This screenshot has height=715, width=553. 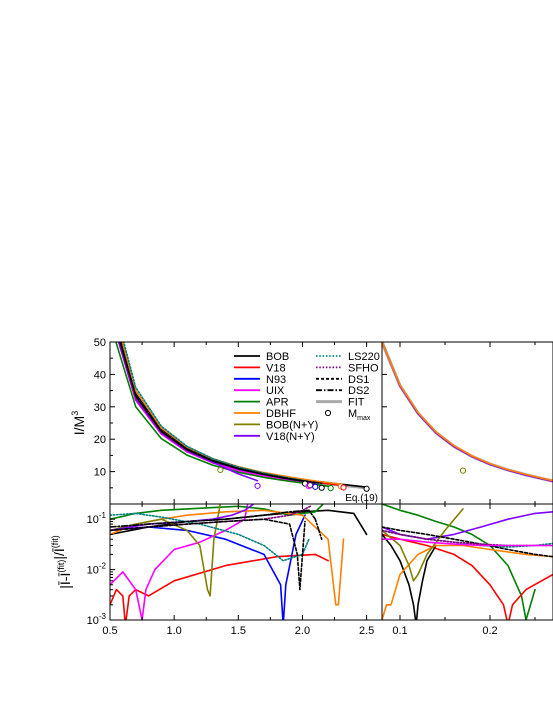 I want to click on upper-left-plot-area, so click(x=242, y=417).